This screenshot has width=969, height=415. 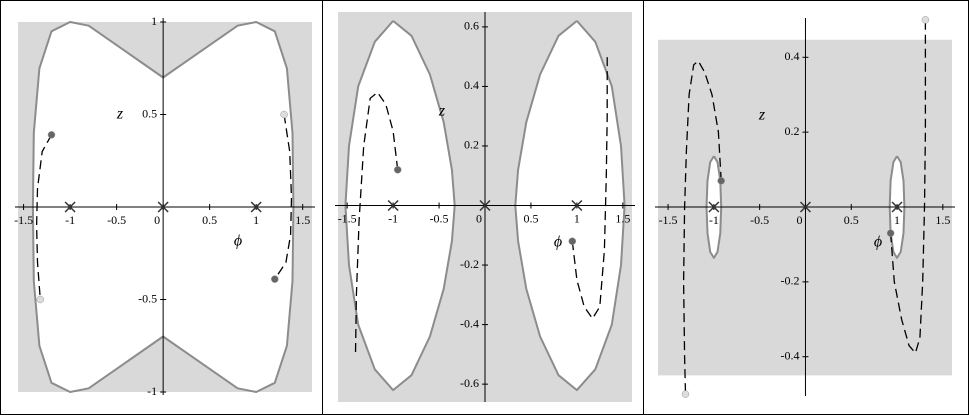 I want to click on y-tick-label: 0.5, so click(x=149, y=113).